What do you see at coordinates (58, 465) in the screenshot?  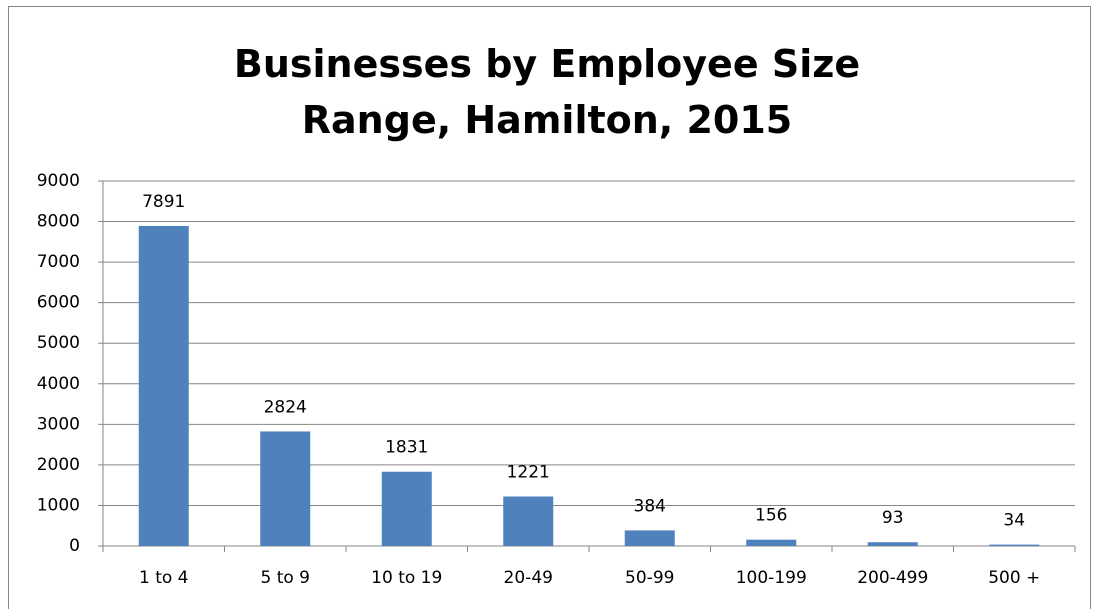 I see `y-tick-label: 2000` at bounding box center [58, 465].